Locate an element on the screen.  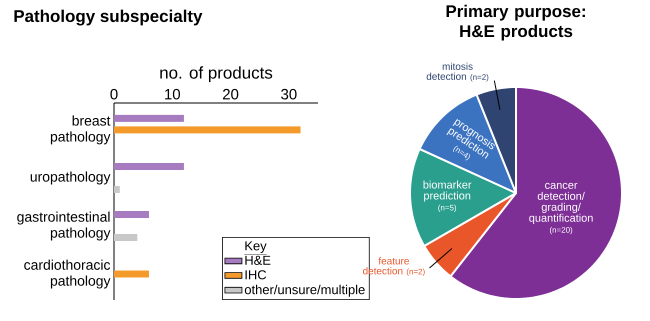
y-tick-label: gastrointestinal pathology is located at coordinates (63, 226).